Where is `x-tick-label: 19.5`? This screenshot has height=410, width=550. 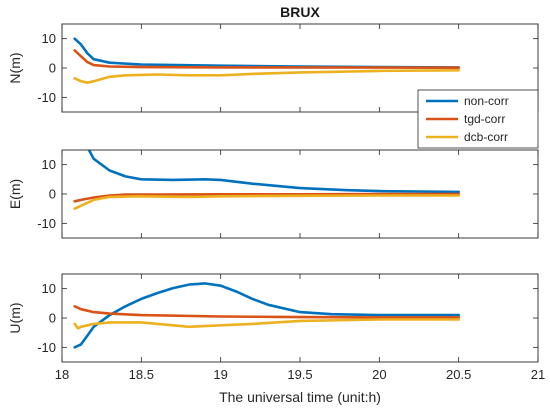 x-tick-label: 19.5 is located at coordinates (299, 374).